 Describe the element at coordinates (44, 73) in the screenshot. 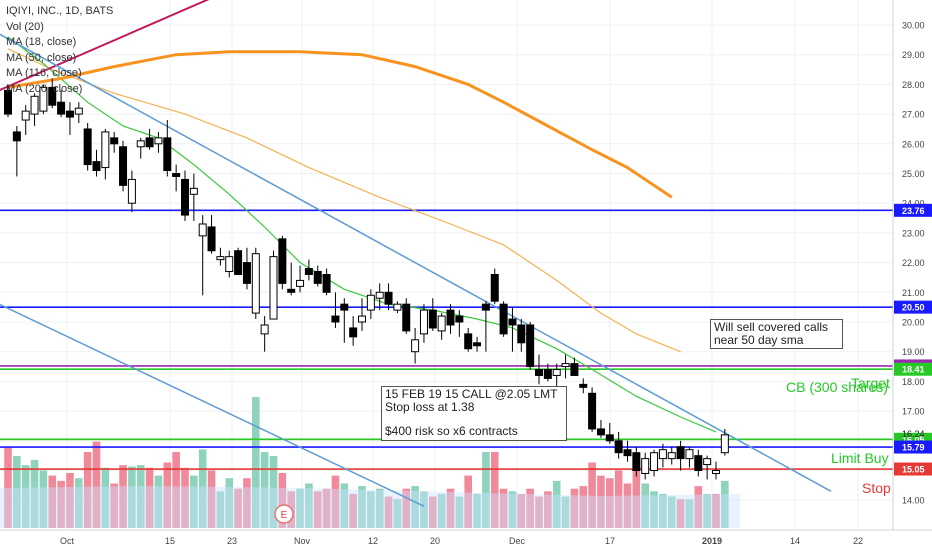

I see `legend-ma116: MA (116, close)` at that location.